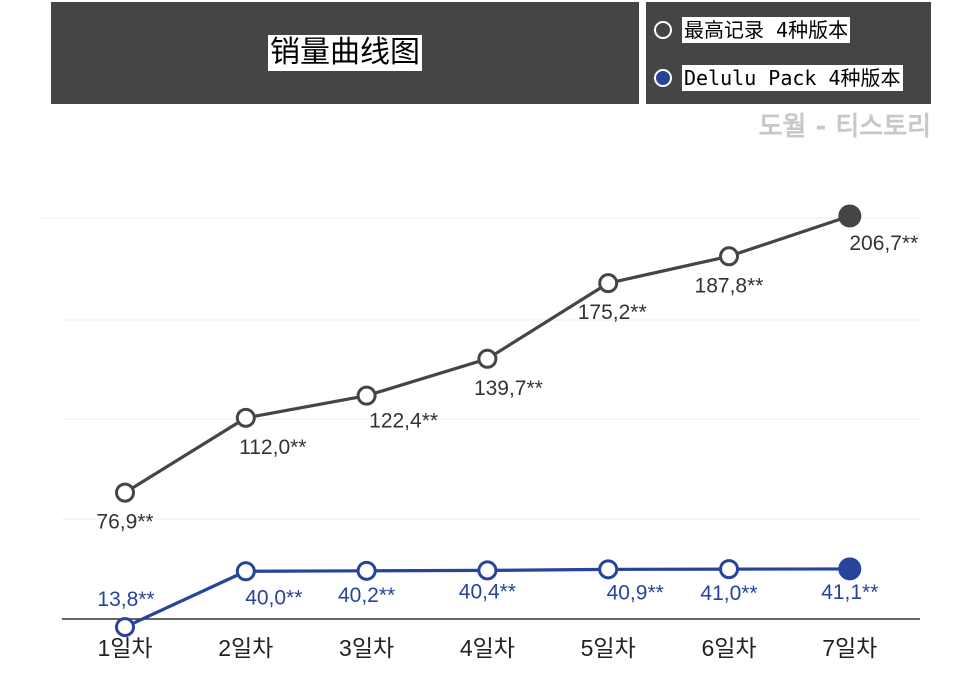 Image resolution: width=977 pixels, height=682 pixels. What do you see at coordinates (487, 591) in the screenshot?
I see `data-label: 40,4**` at bounding box center [487, 591].